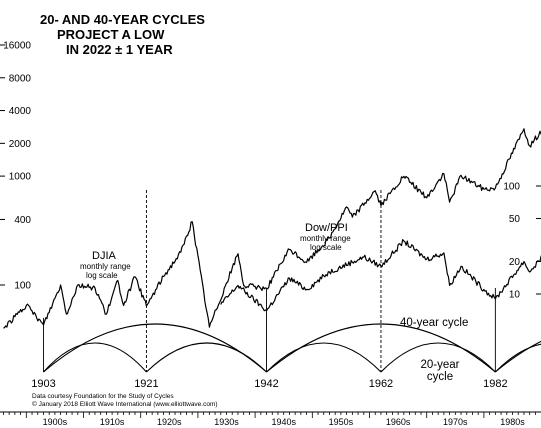  Describe the element at coordinates (17, 46) in the screenshot. I see `left-tick-label: 16000` at that location.